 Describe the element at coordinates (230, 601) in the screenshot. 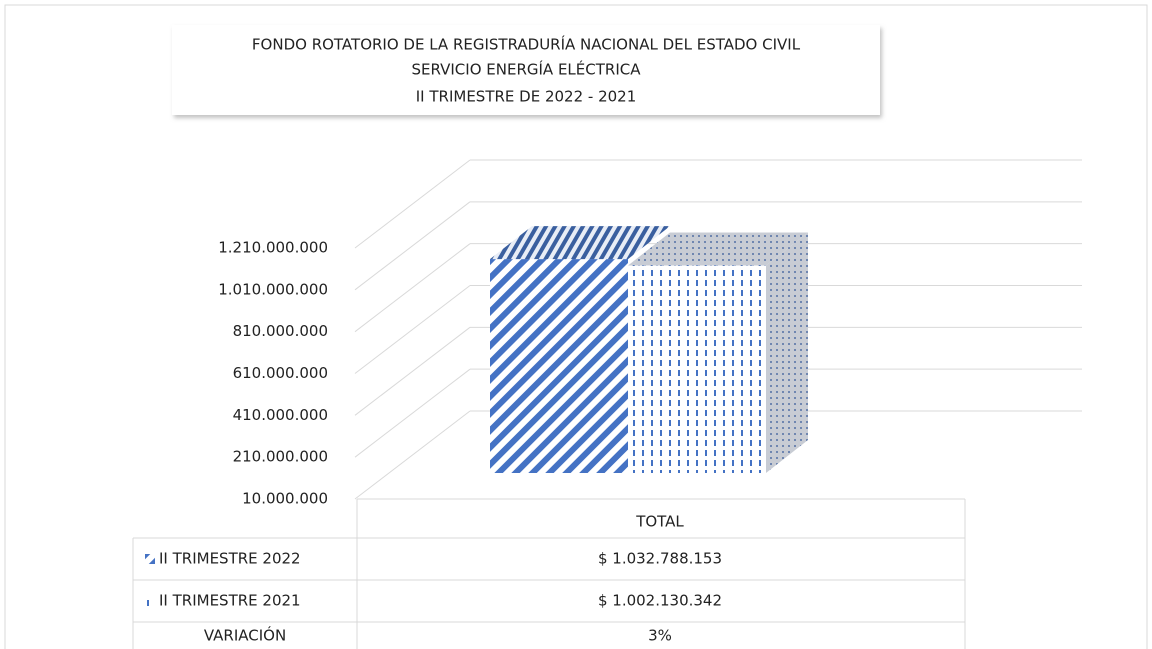

I see `legend-label: II TRIMESTRE 2021` at that location.